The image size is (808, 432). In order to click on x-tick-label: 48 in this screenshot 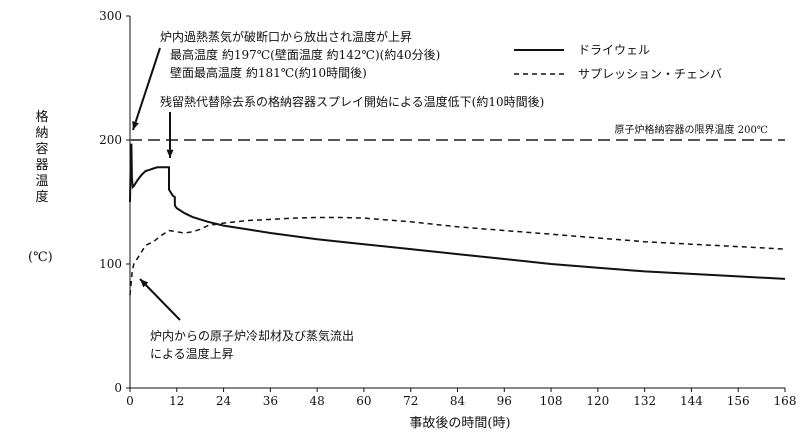, I will do `click(317, 401)`.